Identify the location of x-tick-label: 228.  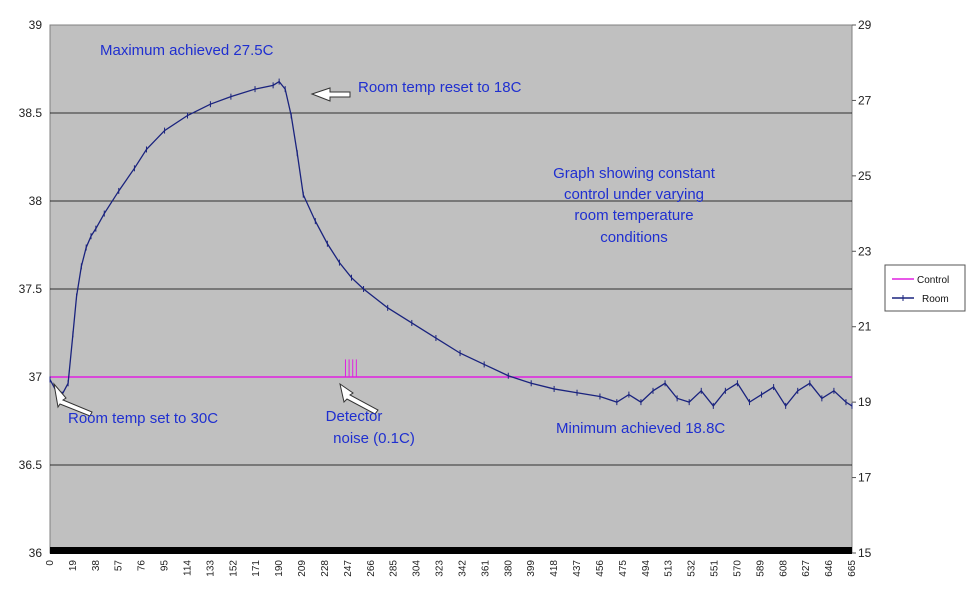
(325, 568).